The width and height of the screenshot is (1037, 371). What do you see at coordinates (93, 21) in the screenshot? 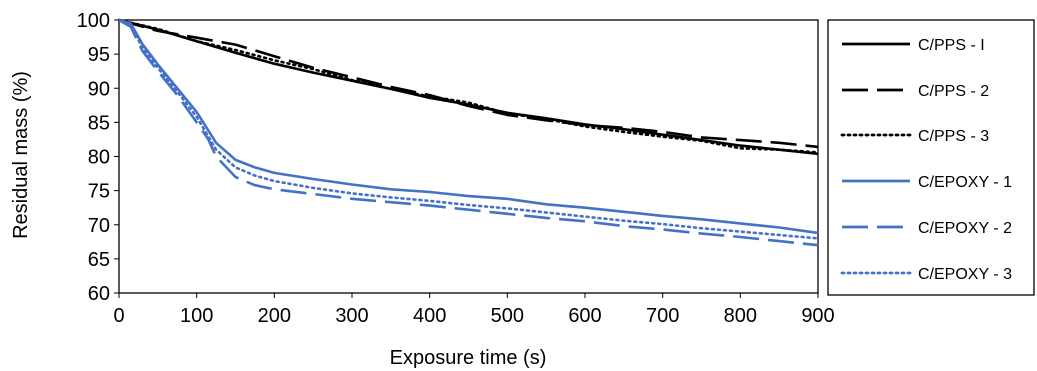
I see `y-tick-label: 100` at bounding box center [93, 21].